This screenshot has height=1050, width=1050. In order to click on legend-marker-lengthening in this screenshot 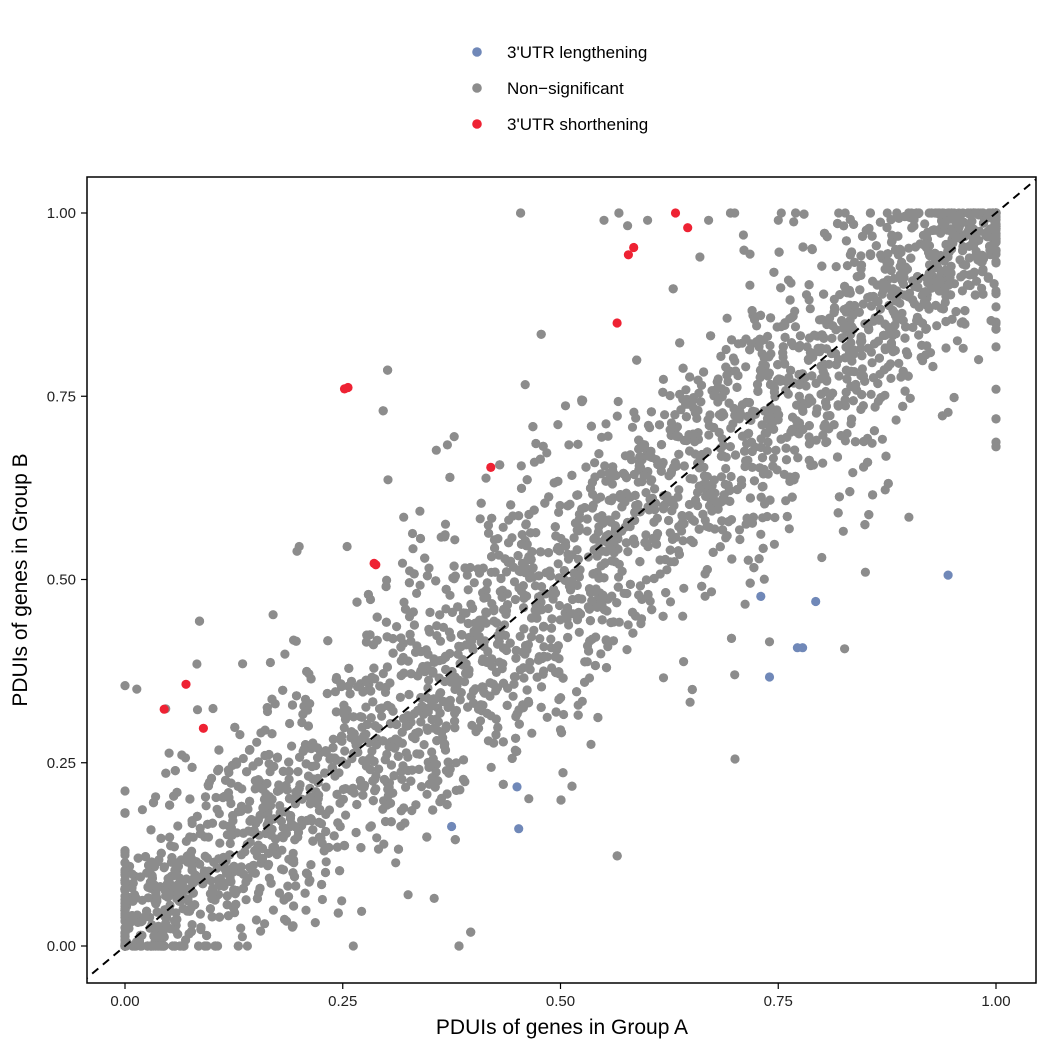, I will do `click(477, 52)`.